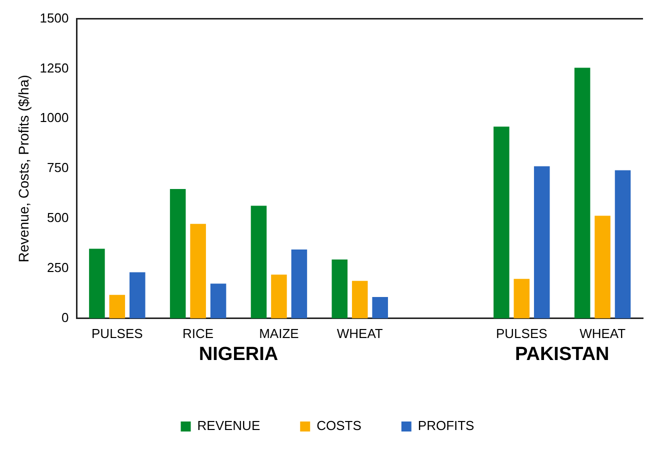 This screenshot has width=663, height=451. What do you see at coordinates (279, 333) in the screenshot?
I see `x-tick-label: MAIZE` at bounding box center [279, 333].